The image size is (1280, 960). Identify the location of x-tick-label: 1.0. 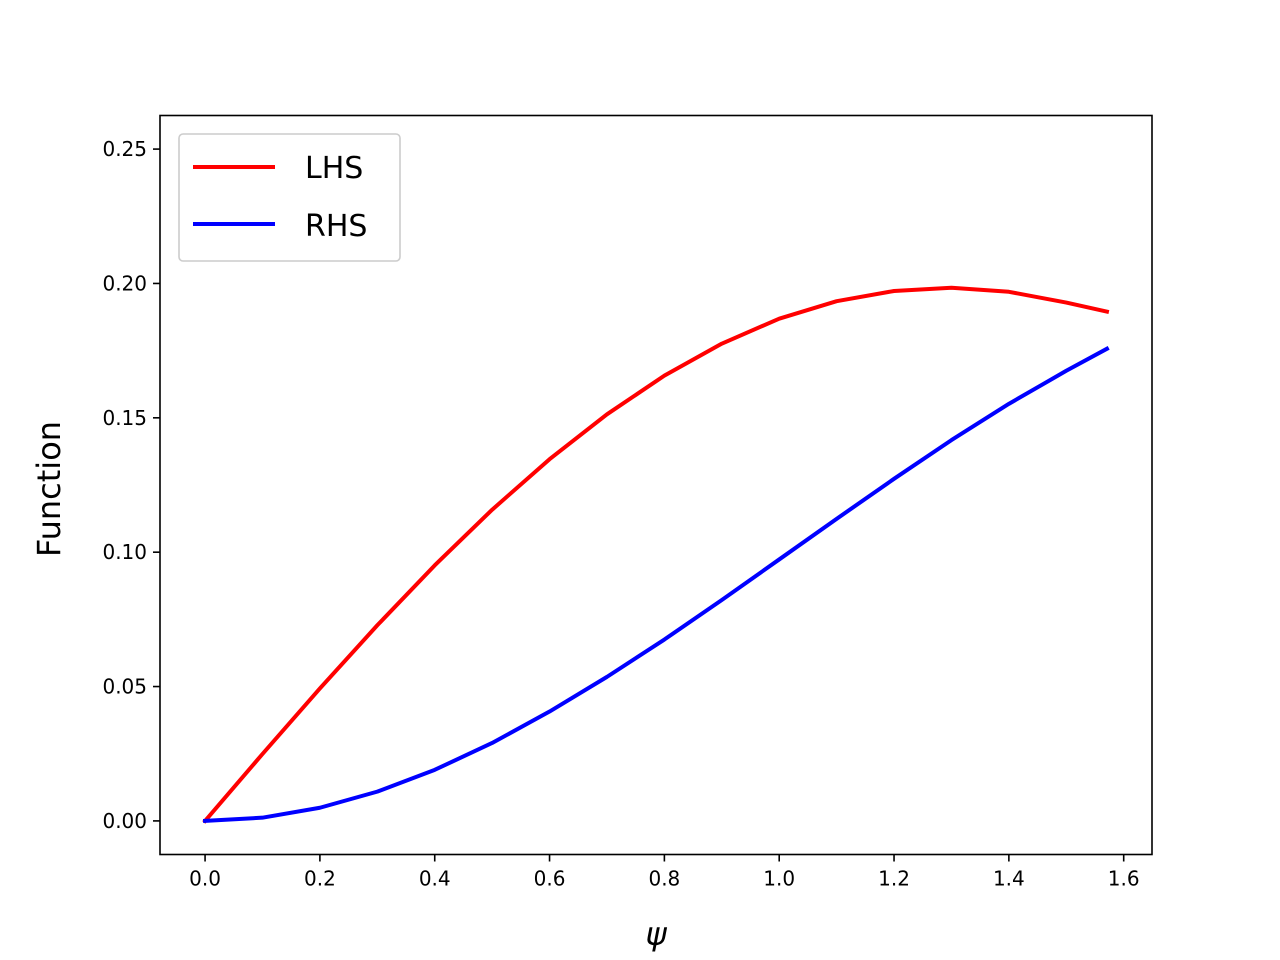
(779, 879).